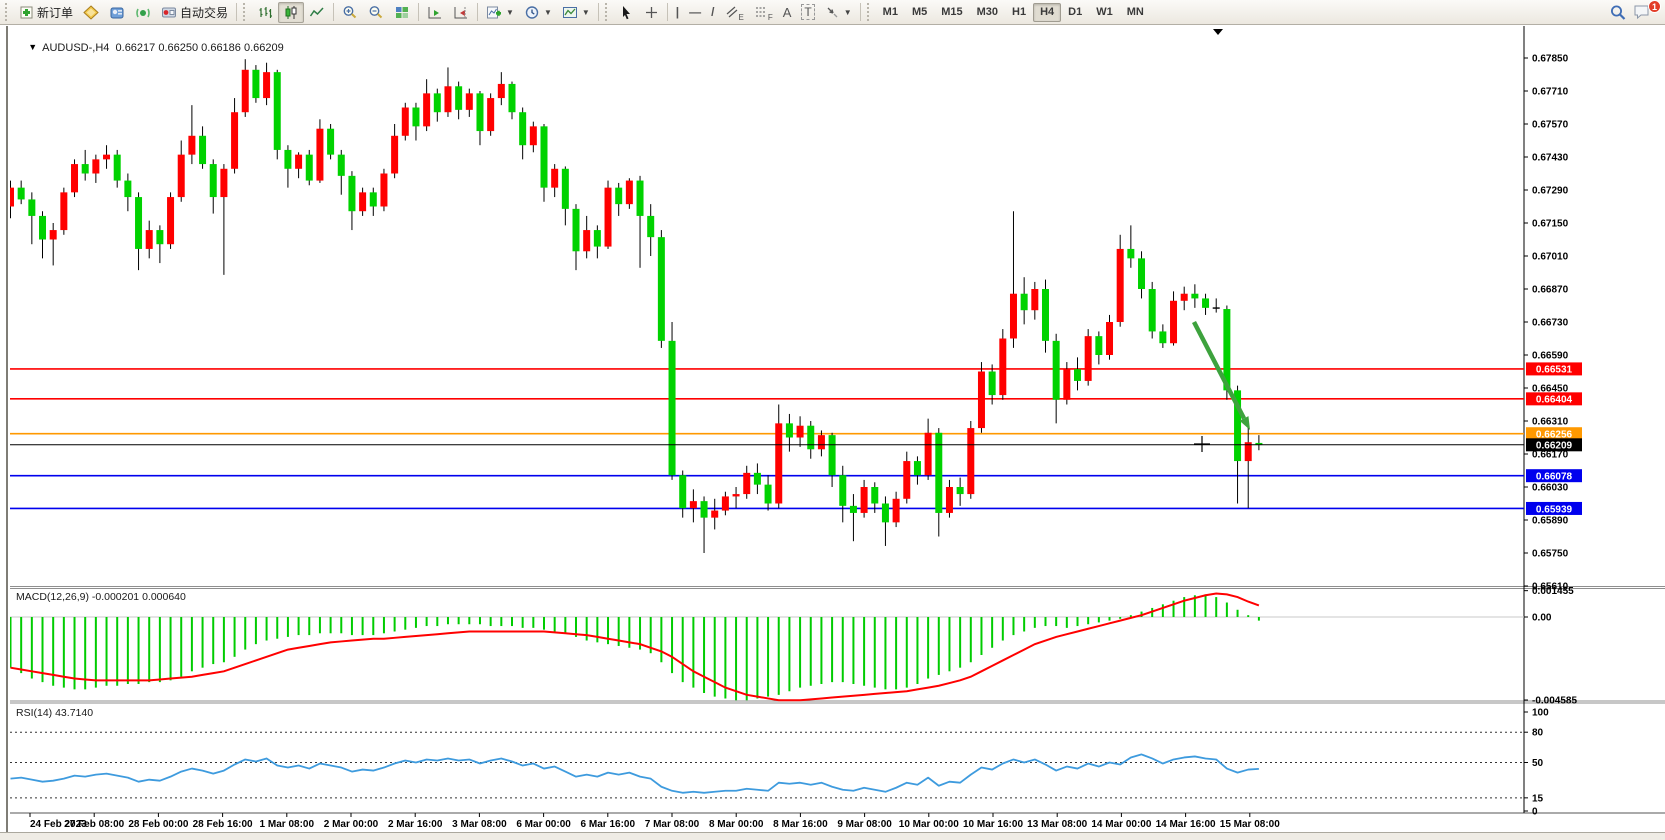 This screenshot has height=840, width=1665. Describe the element at coordinates (952, 12) in the screenshot. I see `timeframe-button-m15: M15` at that location.